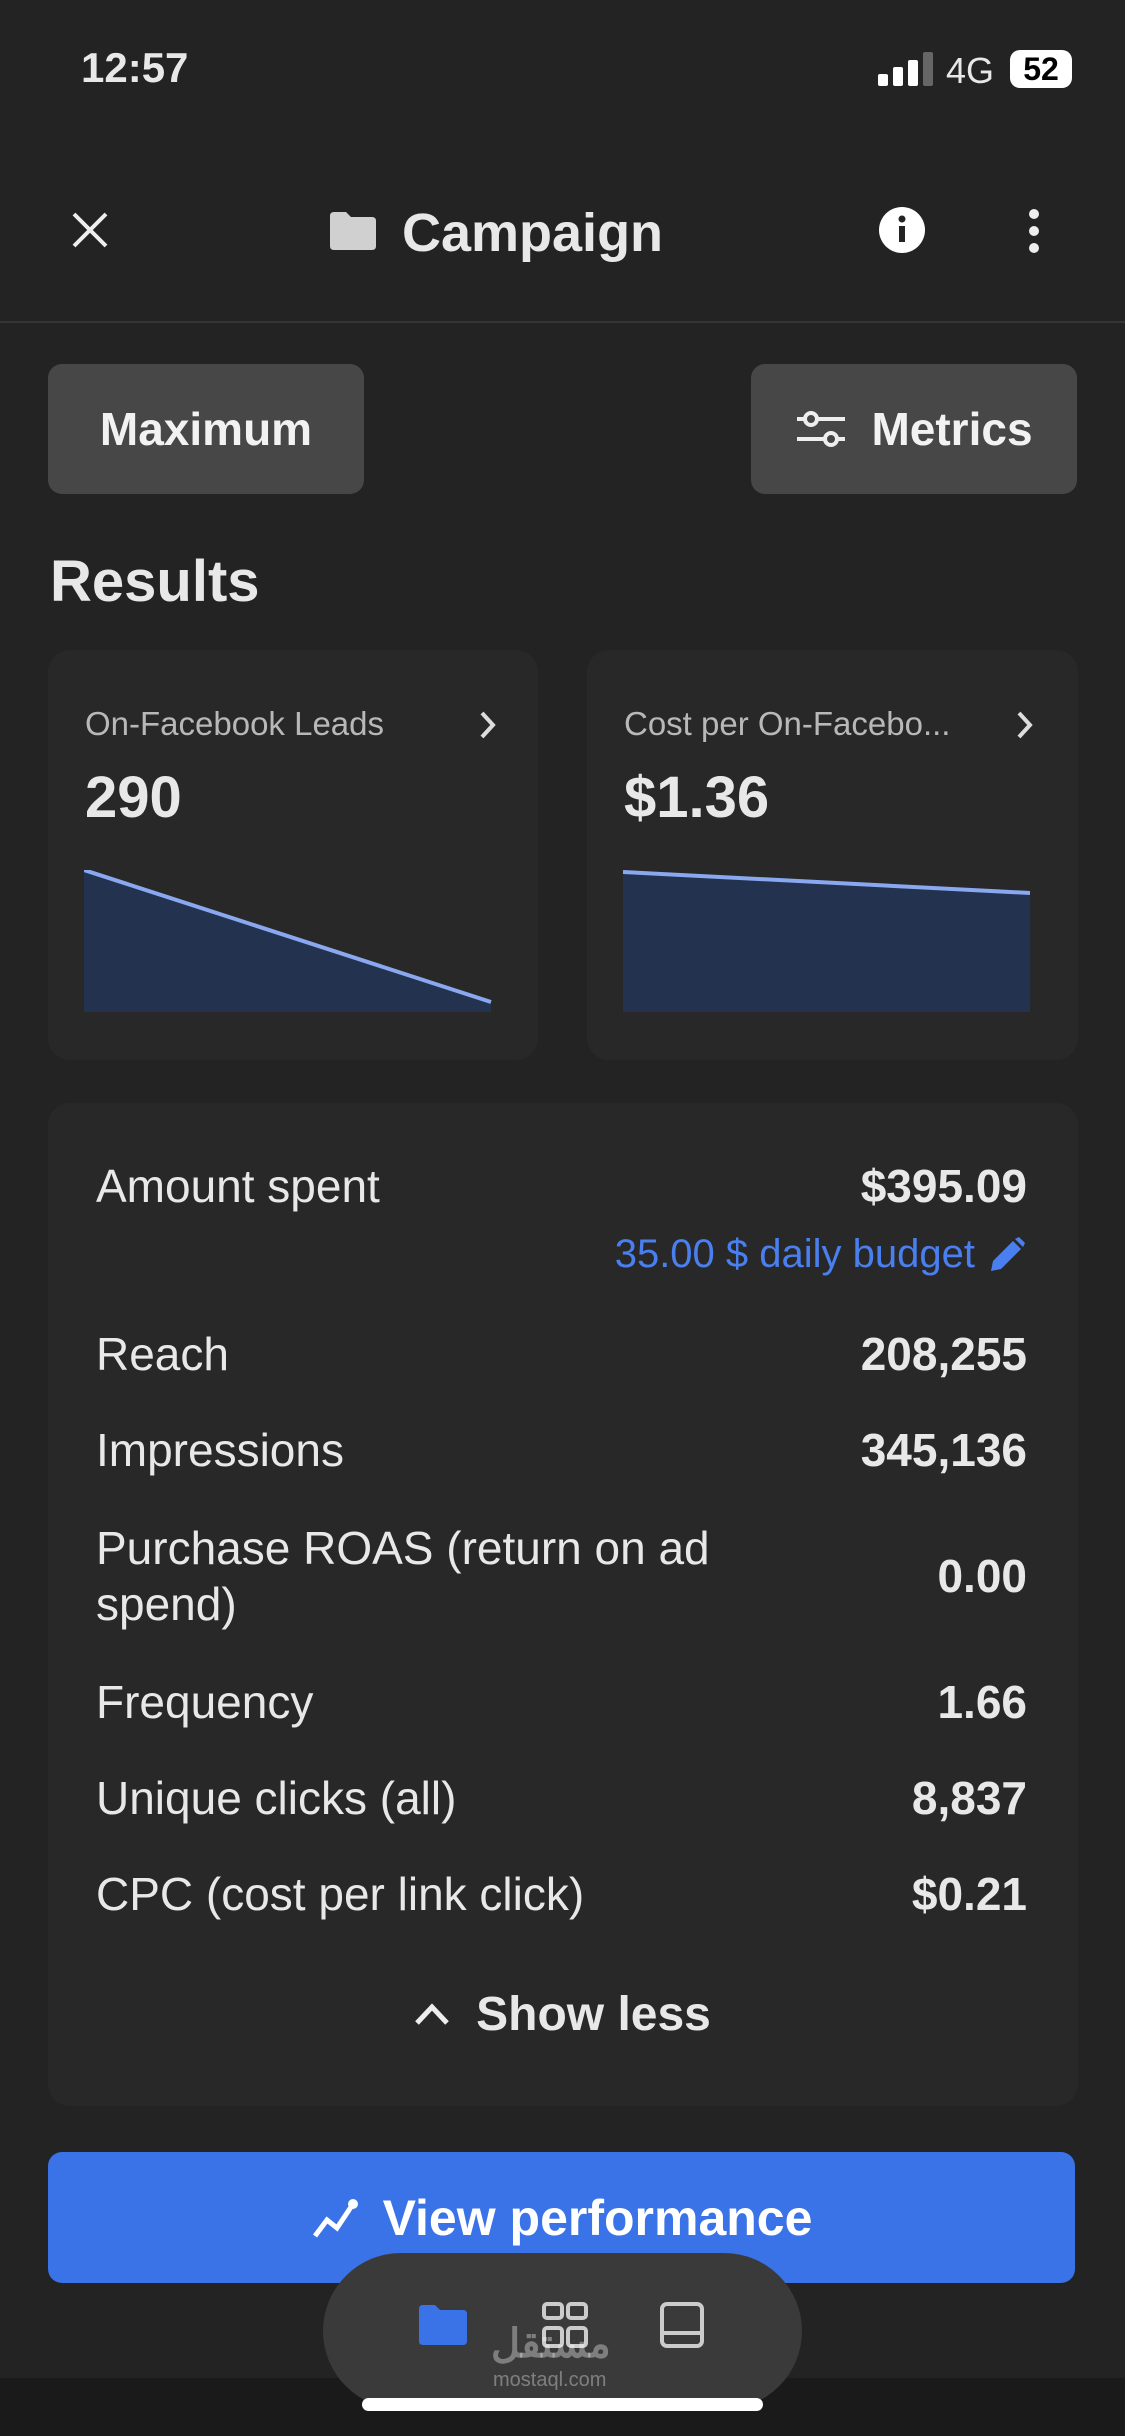  What do you see at coordinates (905, 69) in the screenshot?
I see `signal-icon` at bounding box center [905, 69].